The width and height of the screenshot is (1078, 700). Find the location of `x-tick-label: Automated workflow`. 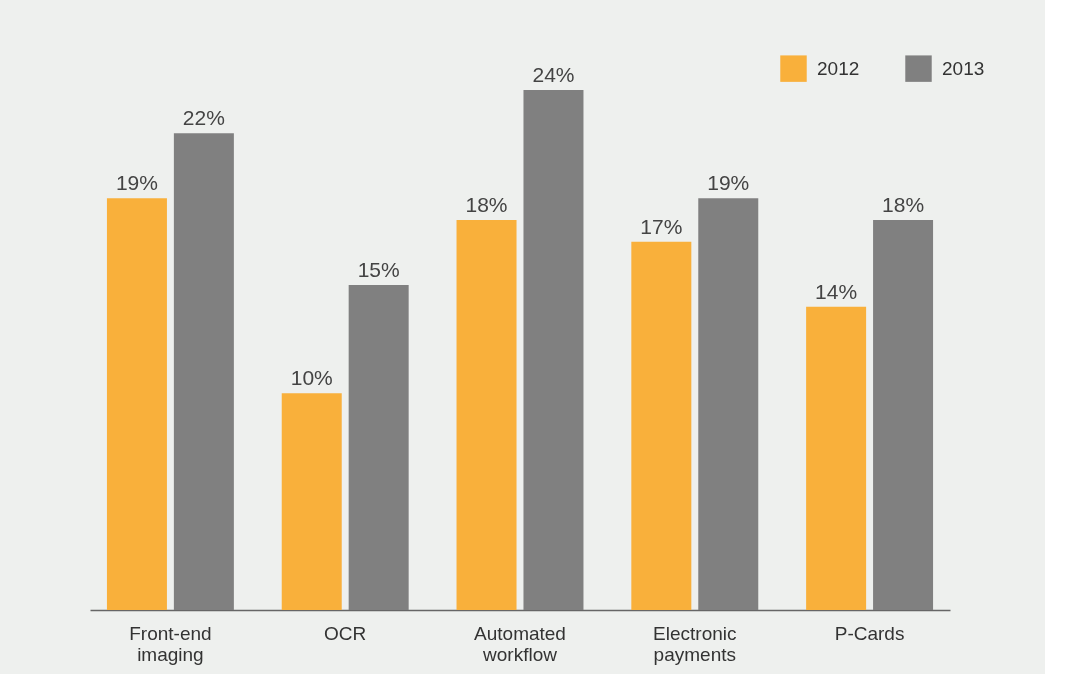

x-tick-label: Automated workflow is located at coordinates (520, 643).